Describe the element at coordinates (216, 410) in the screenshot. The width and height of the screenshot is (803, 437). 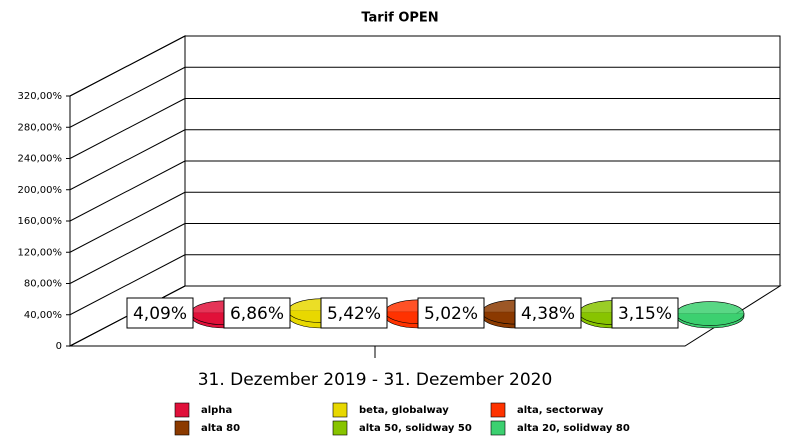
I see `legend-label: alpha` at that location.